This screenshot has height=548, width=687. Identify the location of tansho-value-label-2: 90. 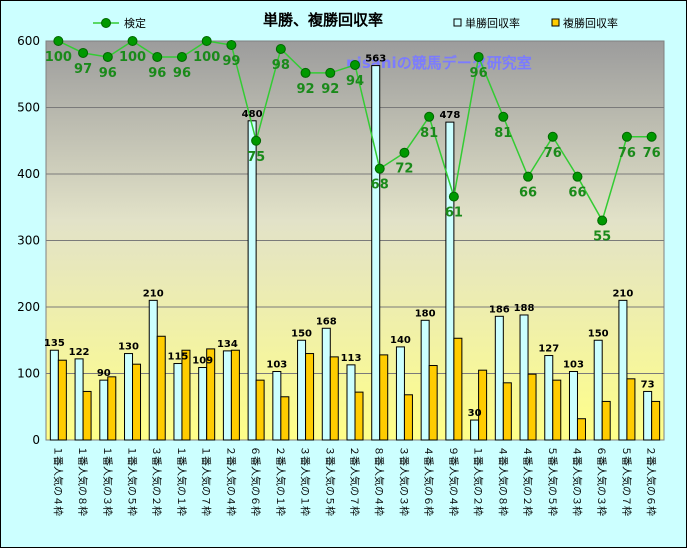
(104, 373).